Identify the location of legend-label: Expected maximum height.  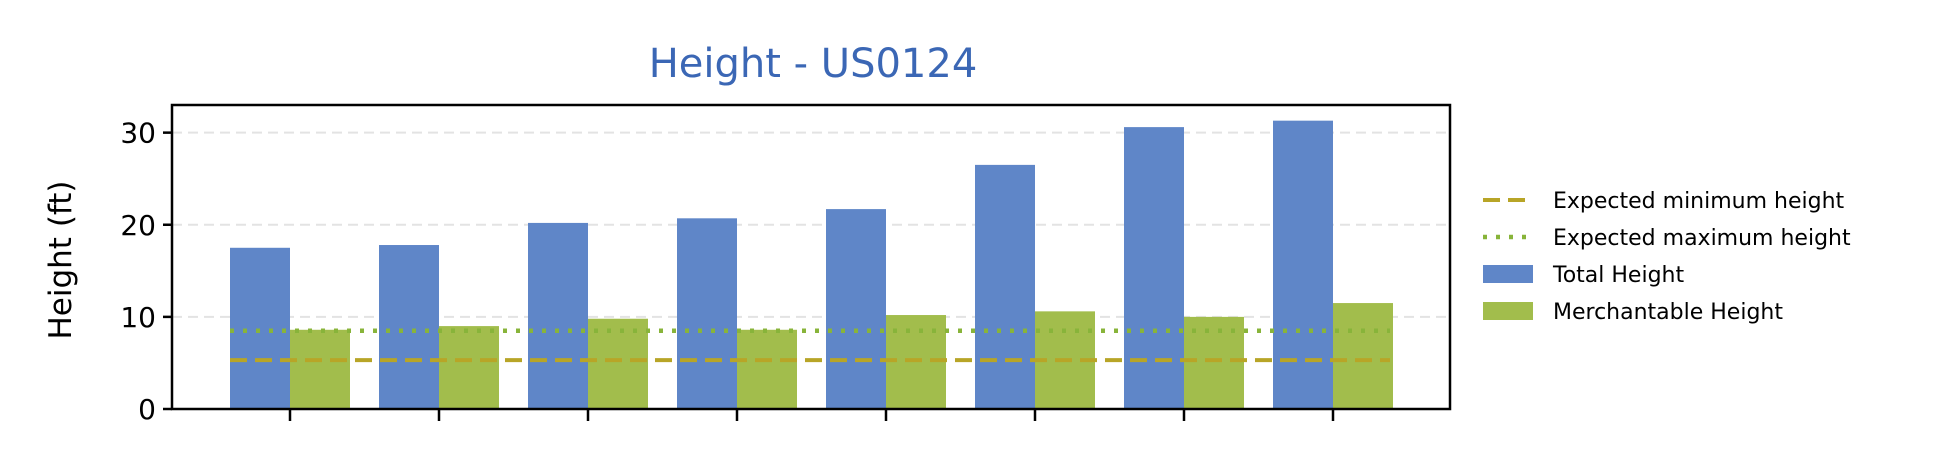
(1702, 238).